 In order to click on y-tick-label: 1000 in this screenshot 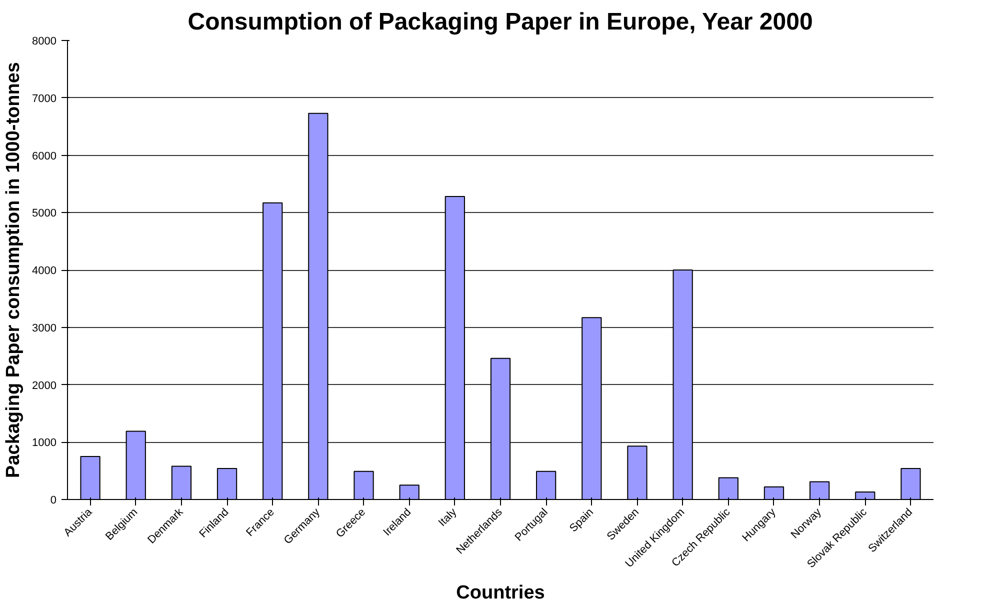, I will do `click(44, 443)`.